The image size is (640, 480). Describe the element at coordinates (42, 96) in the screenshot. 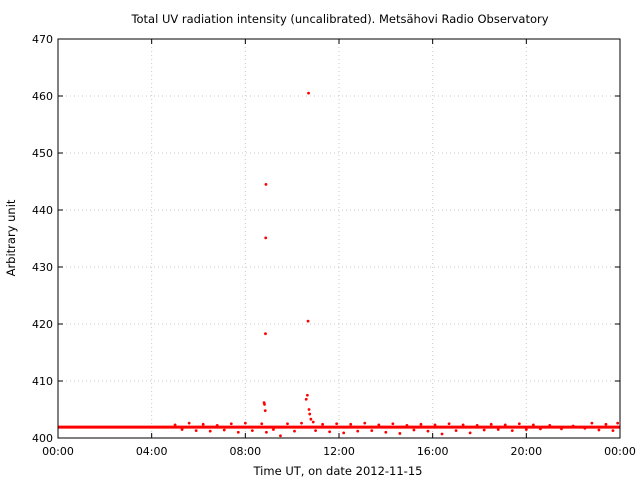

I see `y-tick-label: 460` at that location.